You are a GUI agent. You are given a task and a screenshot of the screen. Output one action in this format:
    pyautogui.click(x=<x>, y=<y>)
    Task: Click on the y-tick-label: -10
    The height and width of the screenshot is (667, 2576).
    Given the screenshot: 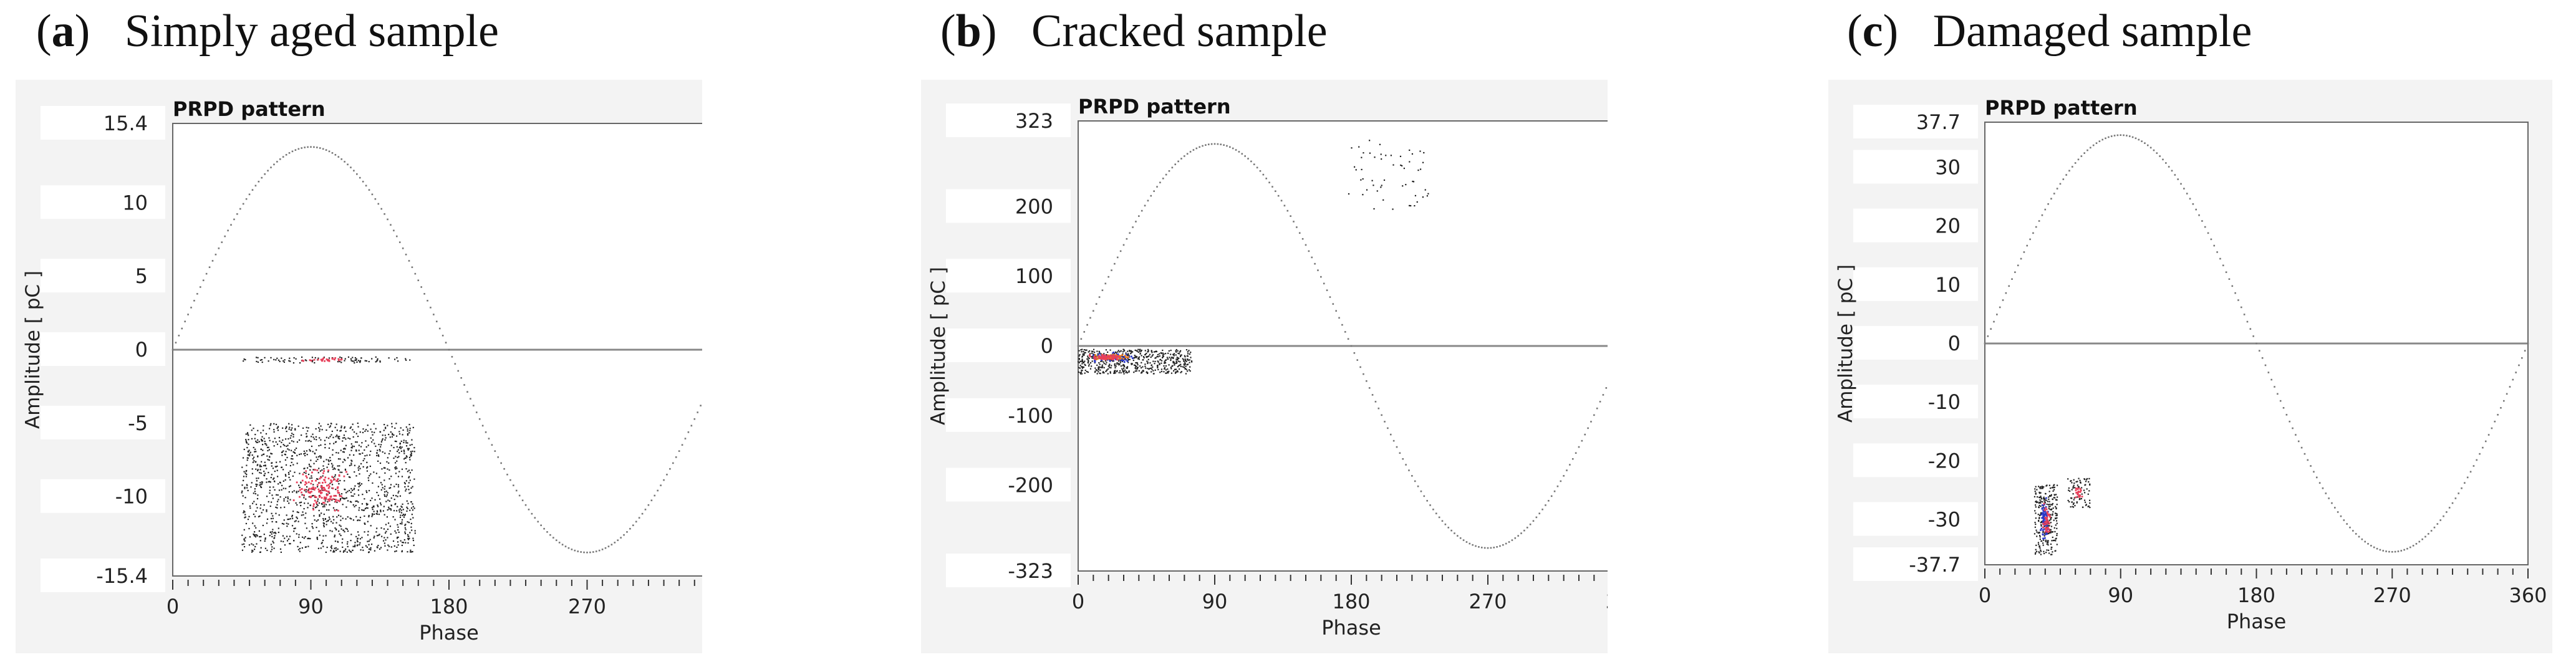 What is the action you would take?
    pyautogui.click(x=1944, y=402)
    